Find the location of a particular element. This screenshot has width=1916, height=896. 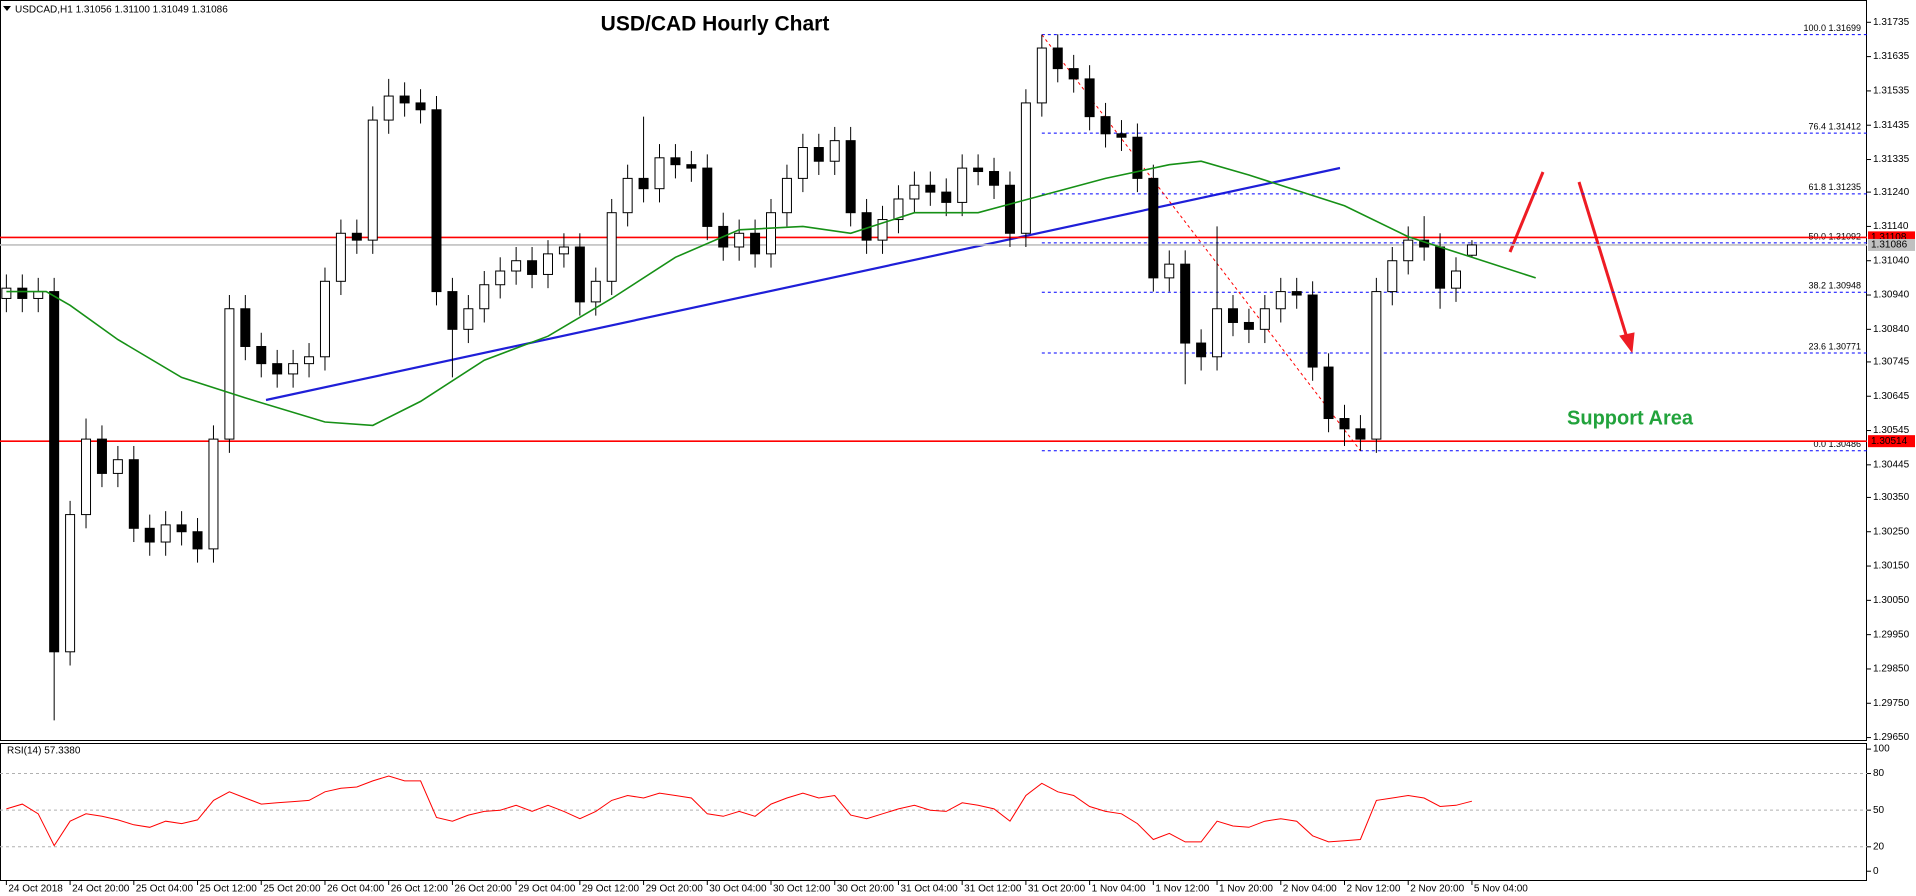

x-tick-label: 2 Nov 20:00 is located at coordinates (1437, 889).